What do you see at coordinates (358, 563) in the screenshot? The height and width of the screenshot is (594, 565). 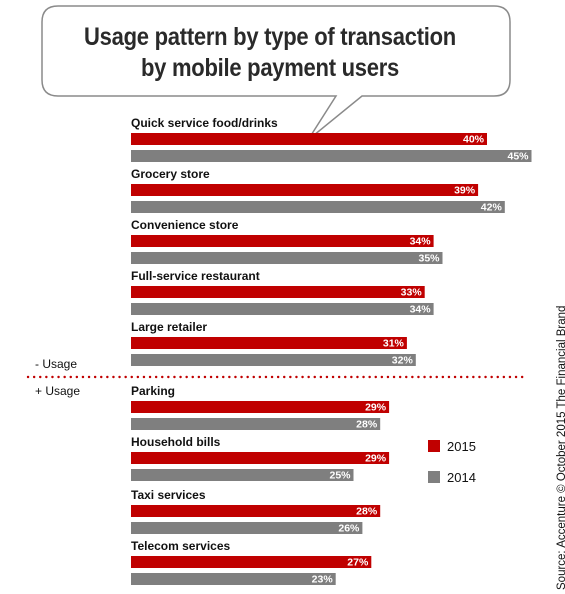 I see `bar-value-label: 27%` at bounding box center [358, 563].